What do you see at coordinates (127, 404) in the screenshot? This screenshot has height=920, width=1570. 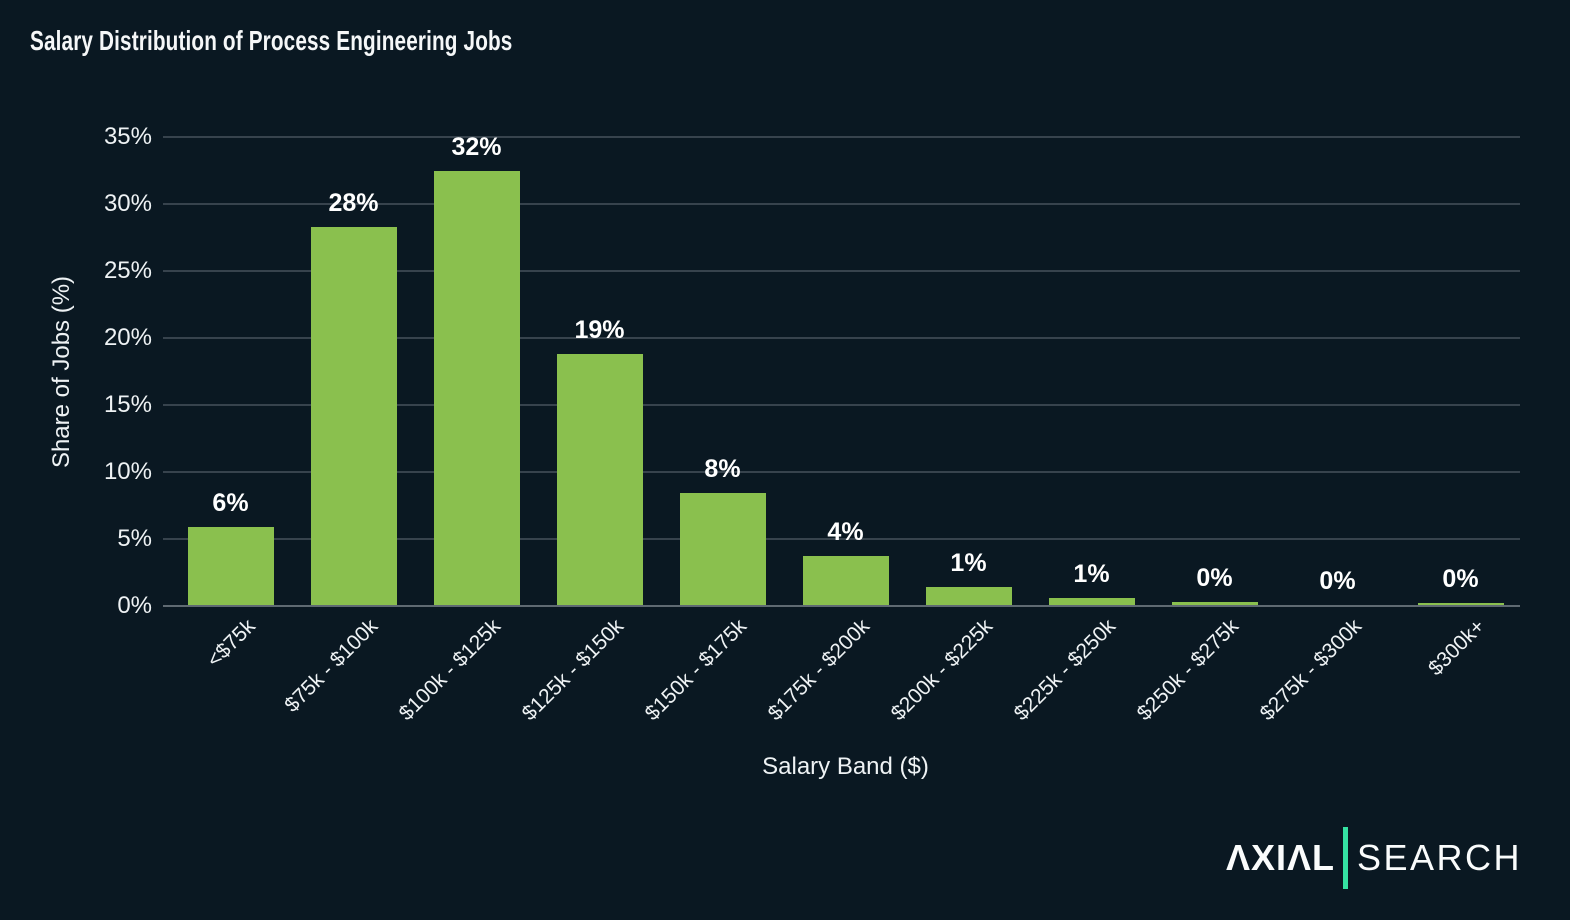 I see `y-tick-label: 15%` at bounding box center [127, 404].